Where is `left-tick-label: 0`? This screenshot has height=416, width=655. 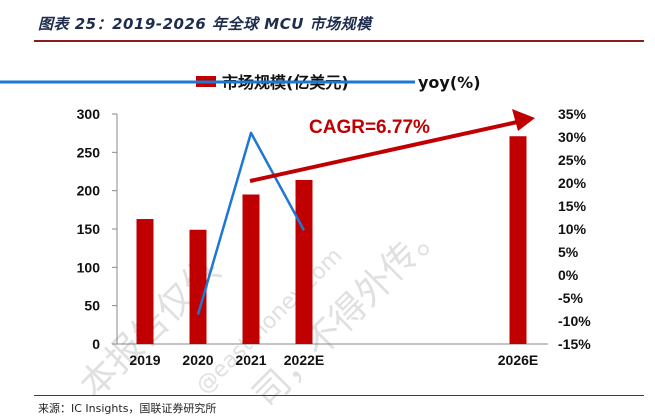
left-tick-label: 0 is located at coordinates (96, 344).